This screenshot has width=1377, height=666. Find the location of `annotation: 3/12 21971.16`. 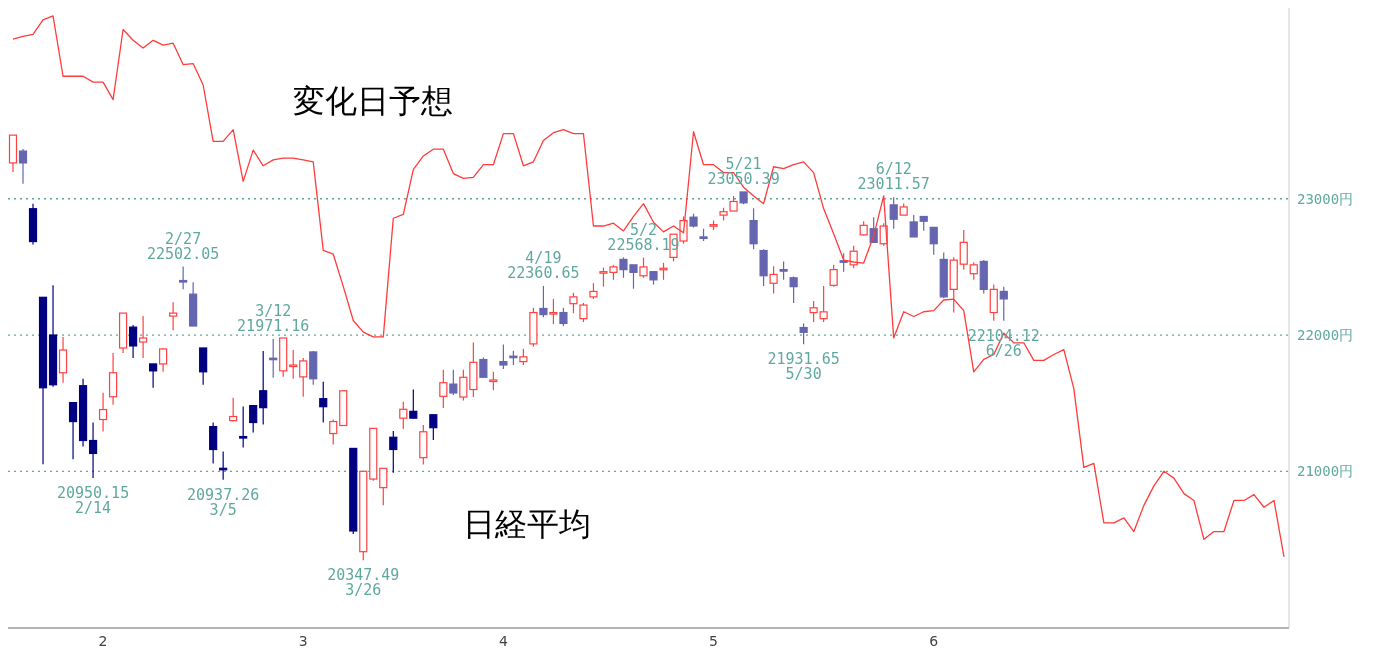

annotation: 3/12 21971.16 is located at coordinates (273, 318).